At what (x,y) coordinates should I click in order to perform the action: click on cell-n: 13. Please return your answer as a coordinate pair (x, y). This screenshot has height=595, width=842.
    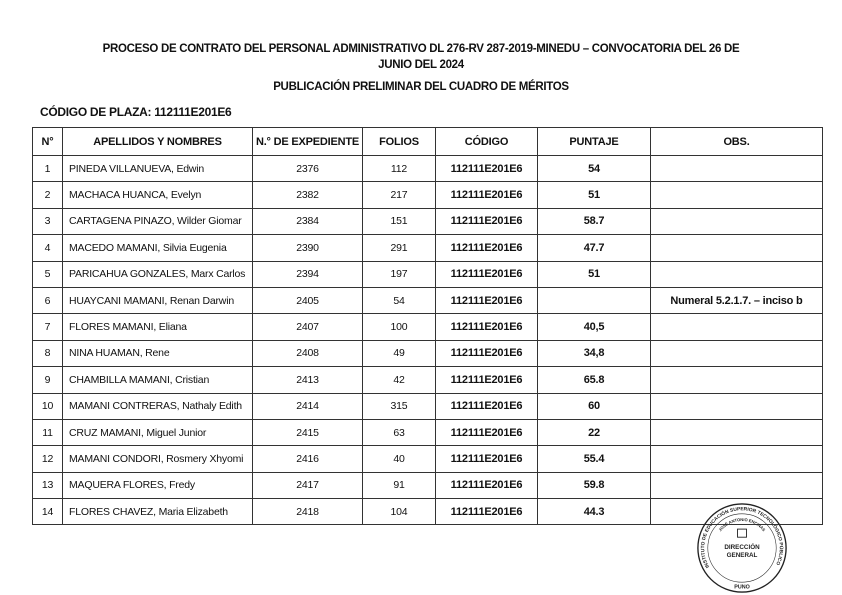
    Looking at the image, I should click on (47, 485).